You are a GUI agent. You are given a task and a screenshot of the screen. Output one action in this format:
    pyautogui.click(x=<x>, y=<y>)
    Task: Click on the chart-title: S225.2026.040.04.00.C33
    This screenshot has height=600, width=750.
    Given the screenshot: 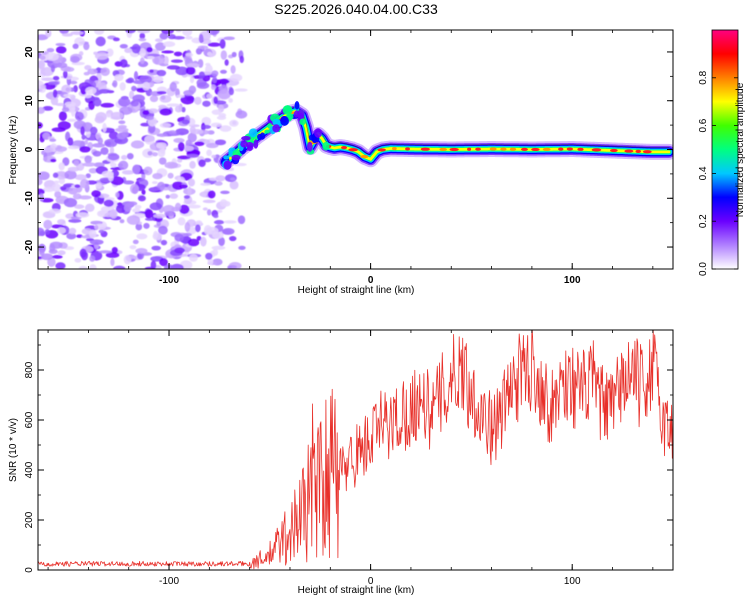 What is the action you would take?
    pyautogui.click(x=356, y=9)
    